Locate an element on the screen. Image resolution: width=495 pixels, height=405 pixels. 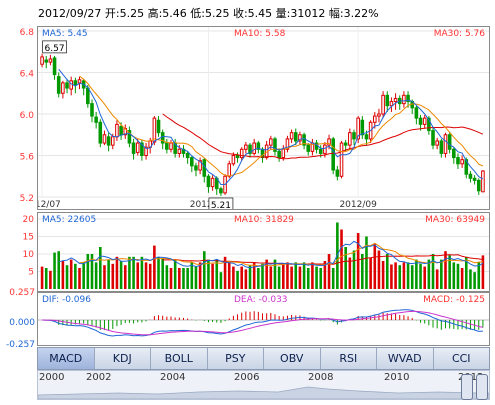
legend-vol-ma10: MA10: 31829 is located at coordinates (264, 220).